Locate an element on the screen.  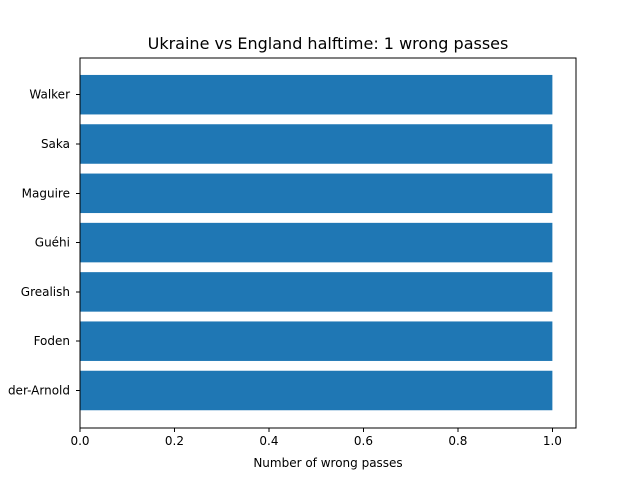
bar-walker is located at coordinates (316, 94).